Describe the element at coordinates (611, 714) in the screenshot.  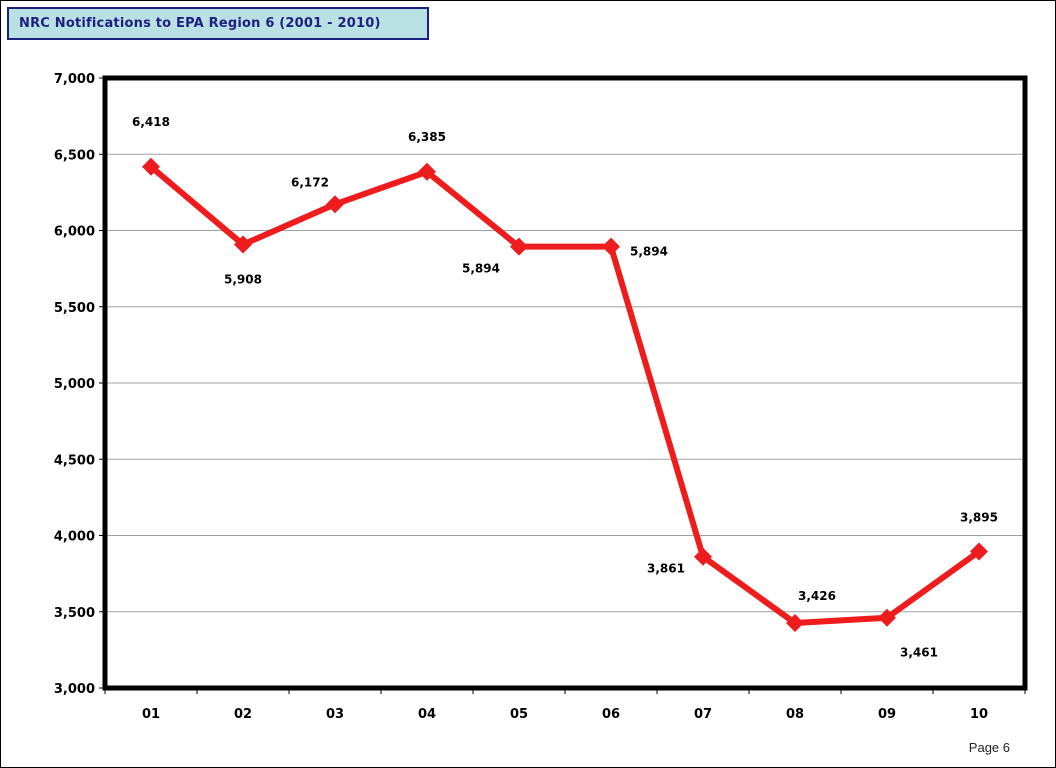
I see `x-tick-label: 06` at that location.